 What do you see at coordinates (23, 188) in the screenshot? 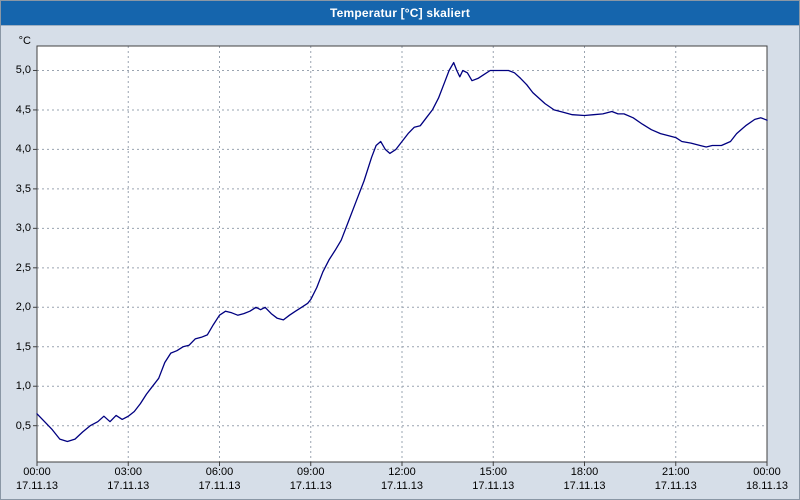
I see `y-tick-label: 3,5` at bounding box center [23, 188].